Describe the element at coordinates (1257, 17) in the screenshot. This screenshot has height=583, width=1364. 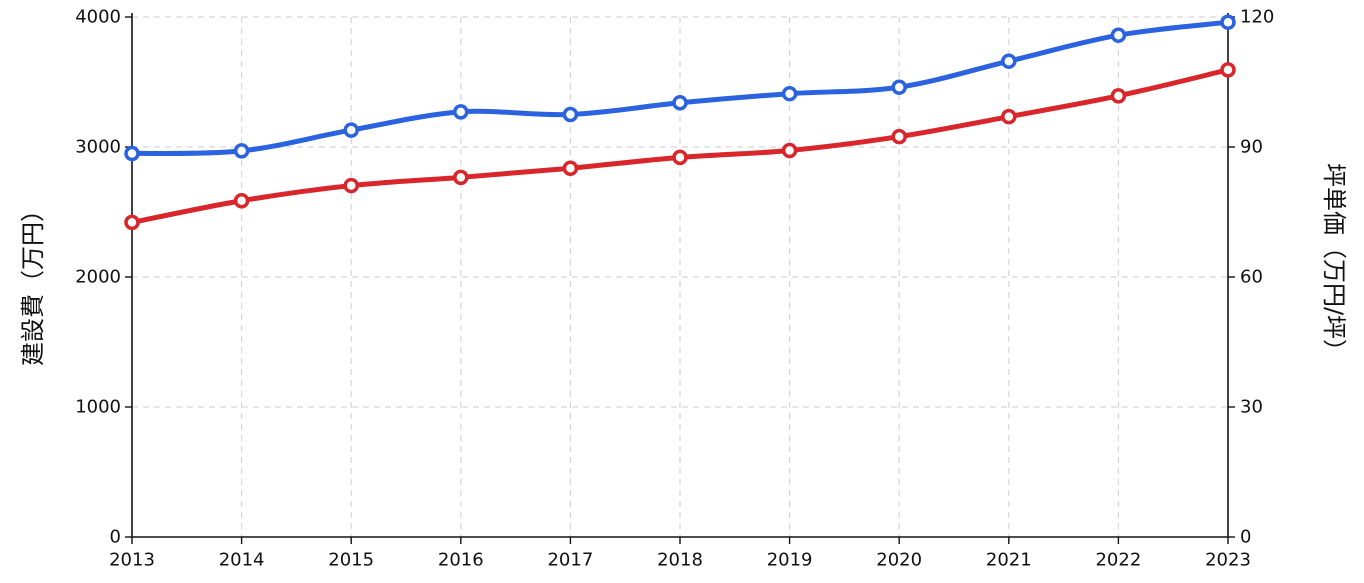
I see `right-tick-label: 120` at that location.